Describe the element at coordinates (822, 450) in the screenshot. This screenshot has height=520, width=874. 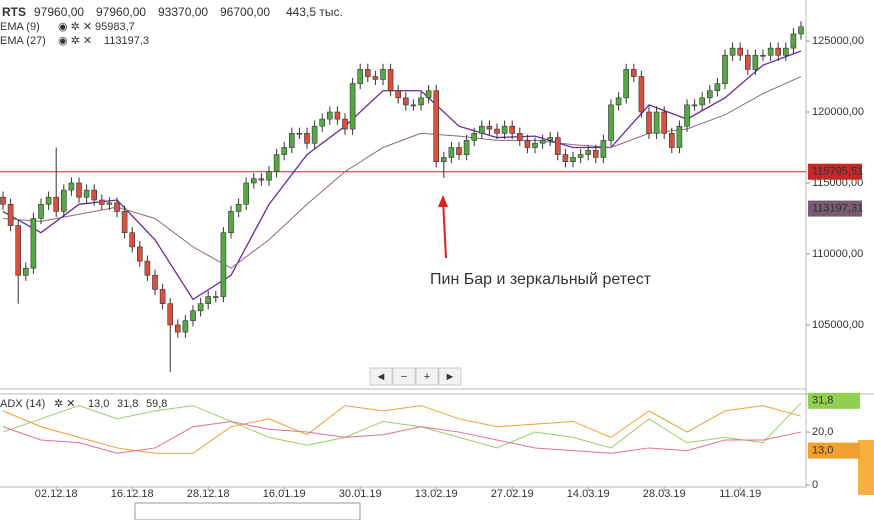
I see `indicator-tag-label: 13,0` at that location.